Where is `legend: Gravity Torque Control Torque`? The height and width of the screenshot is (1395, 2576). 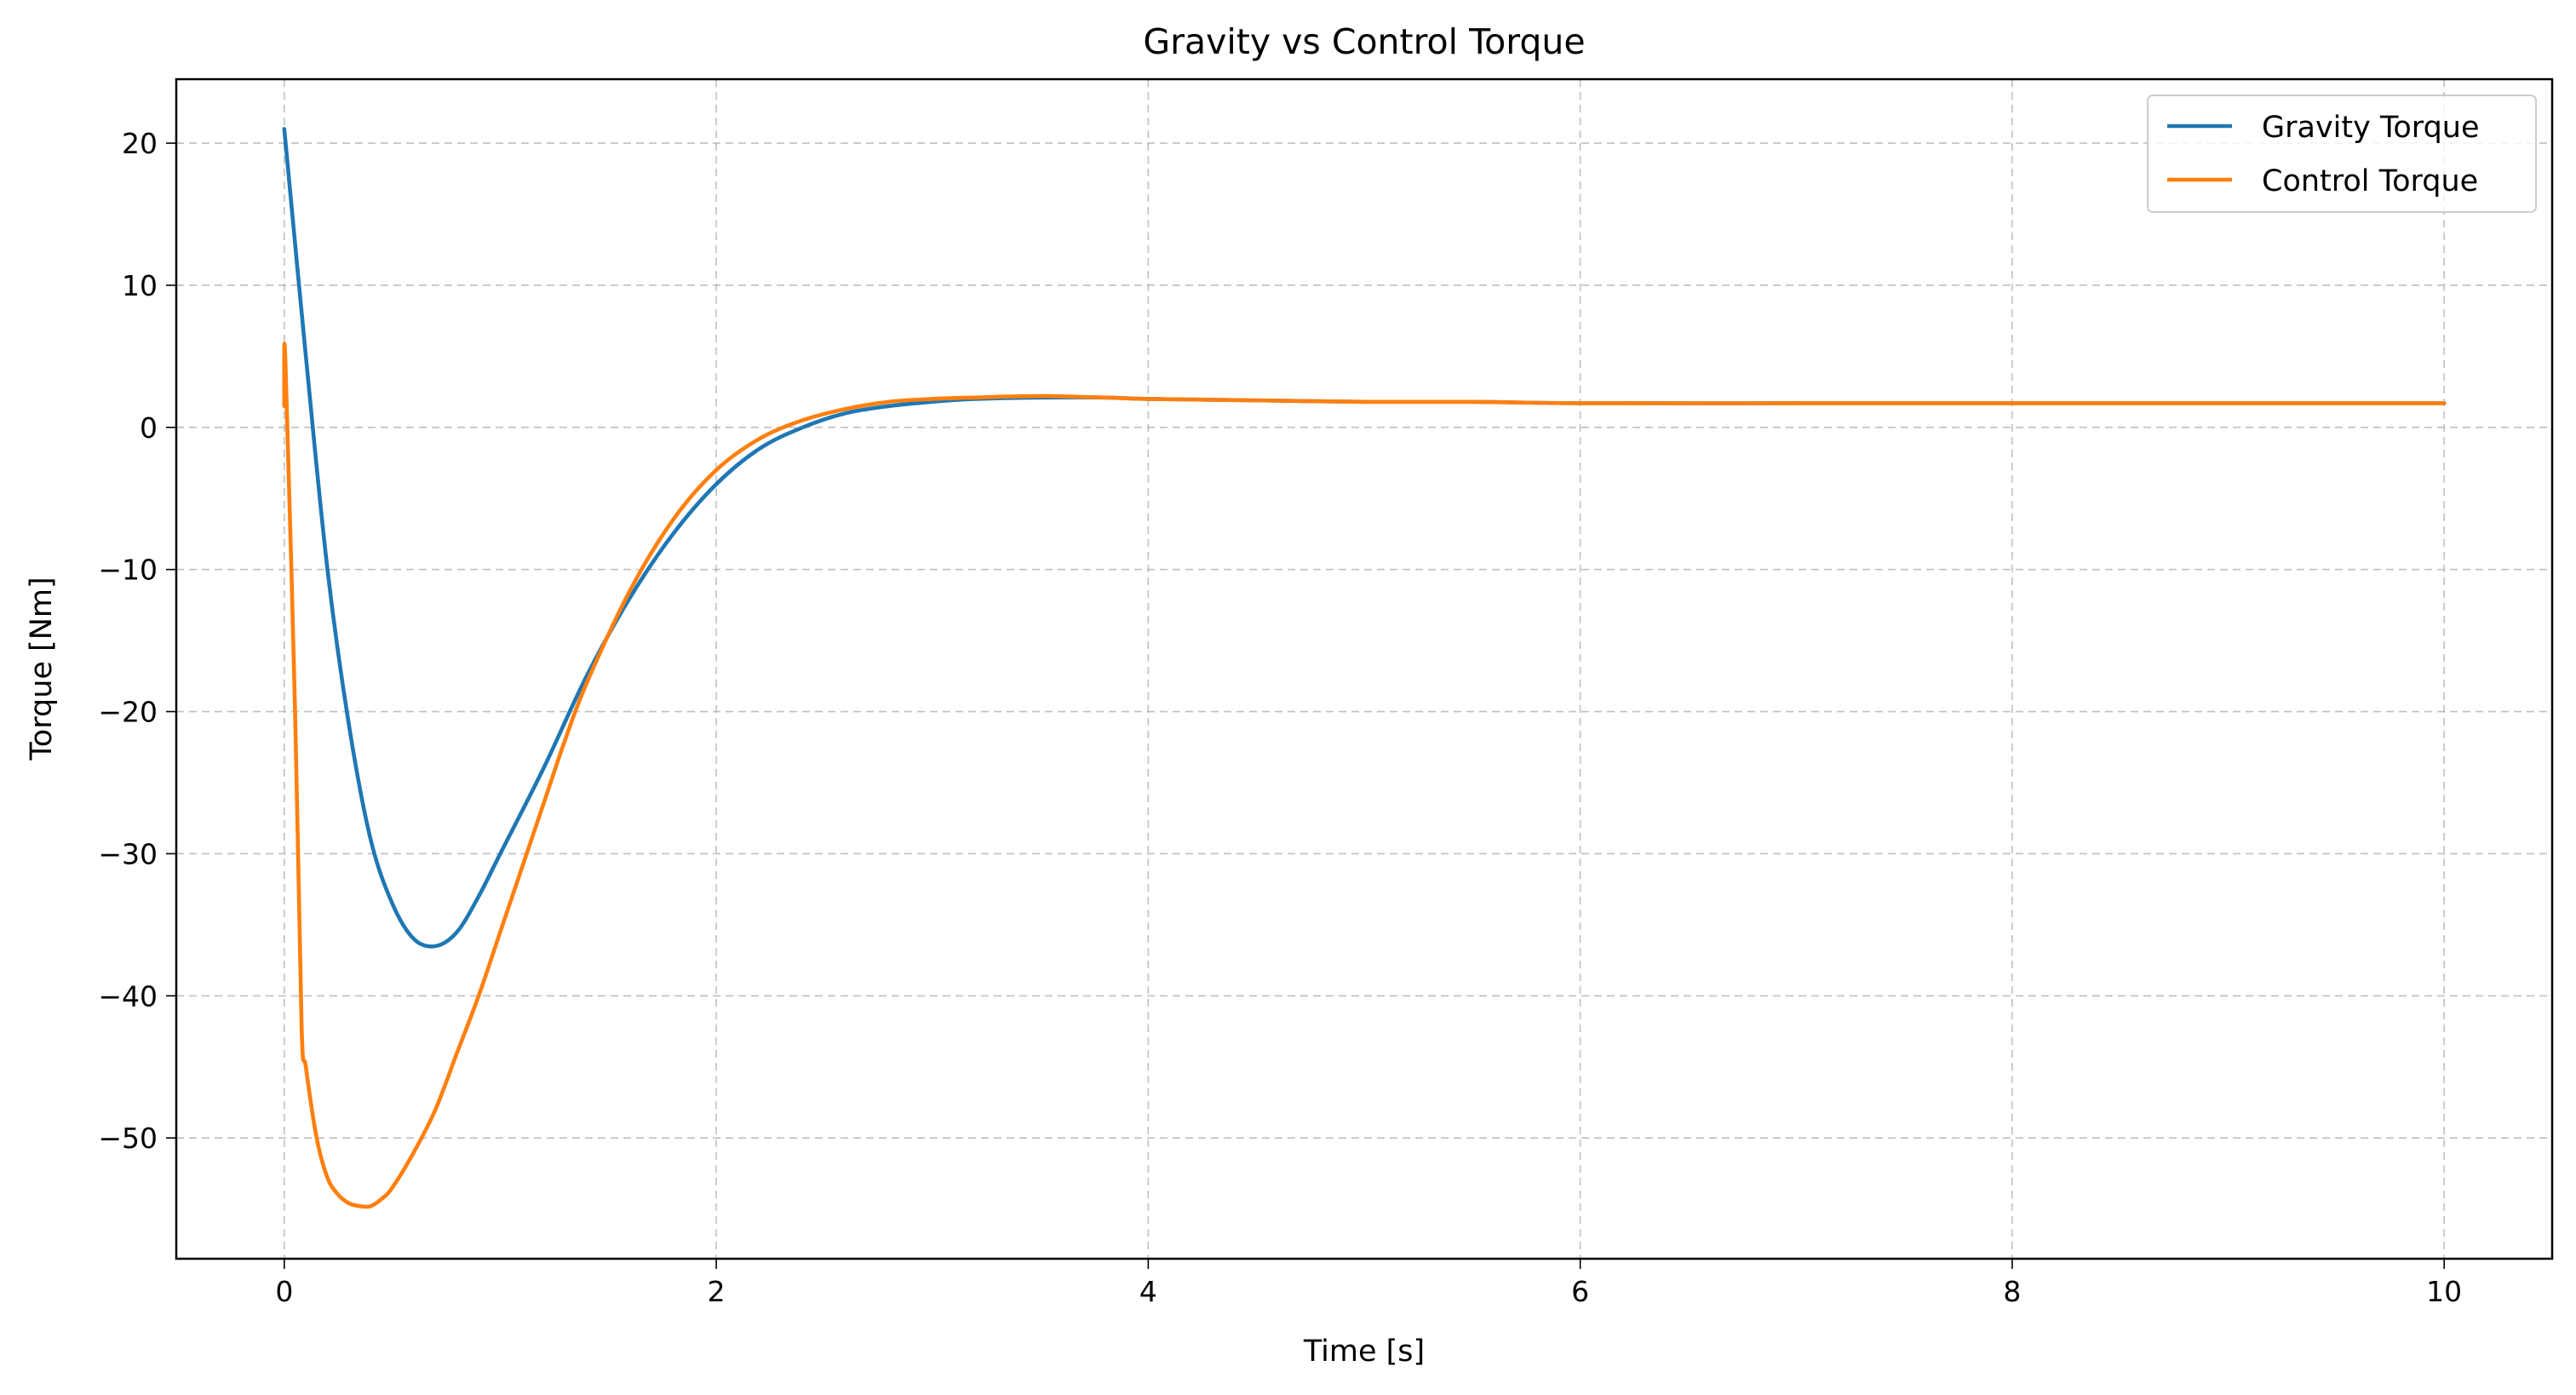
legend: Gravity Torque Control Torque is located at coordinates (2342, 154).